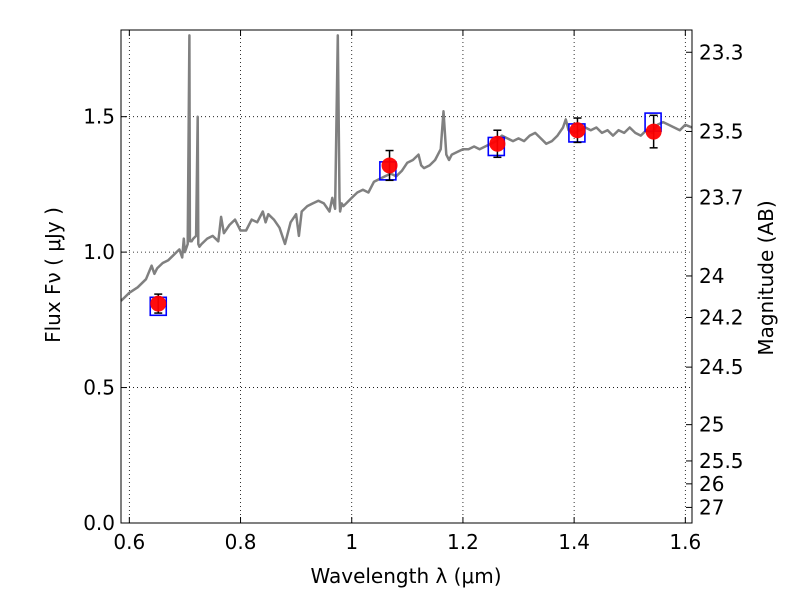 The height and width of the screenshot is (600, 800). What do you see at coordinates (99, 252) in the screenshot?
I see `y-tick-label: 1.0` at bounding box center [99, 252].